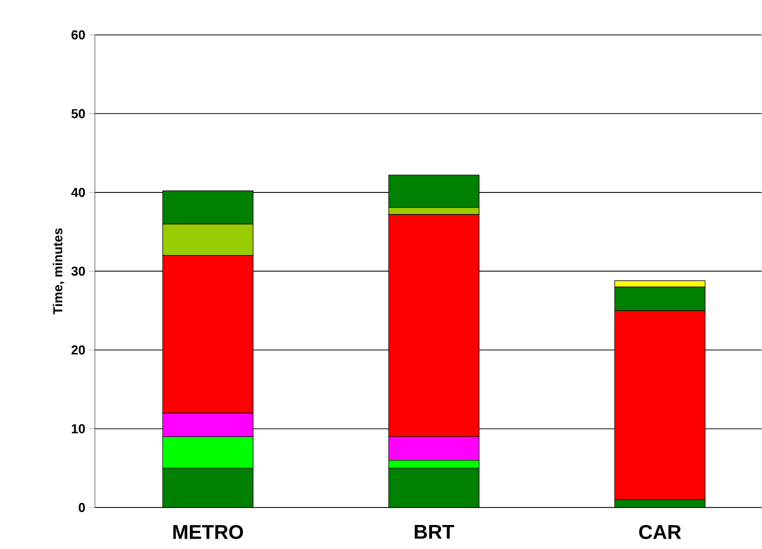 The image size is (762, 549). I want to click on x-tick-label: BRT, so click(434, 531).